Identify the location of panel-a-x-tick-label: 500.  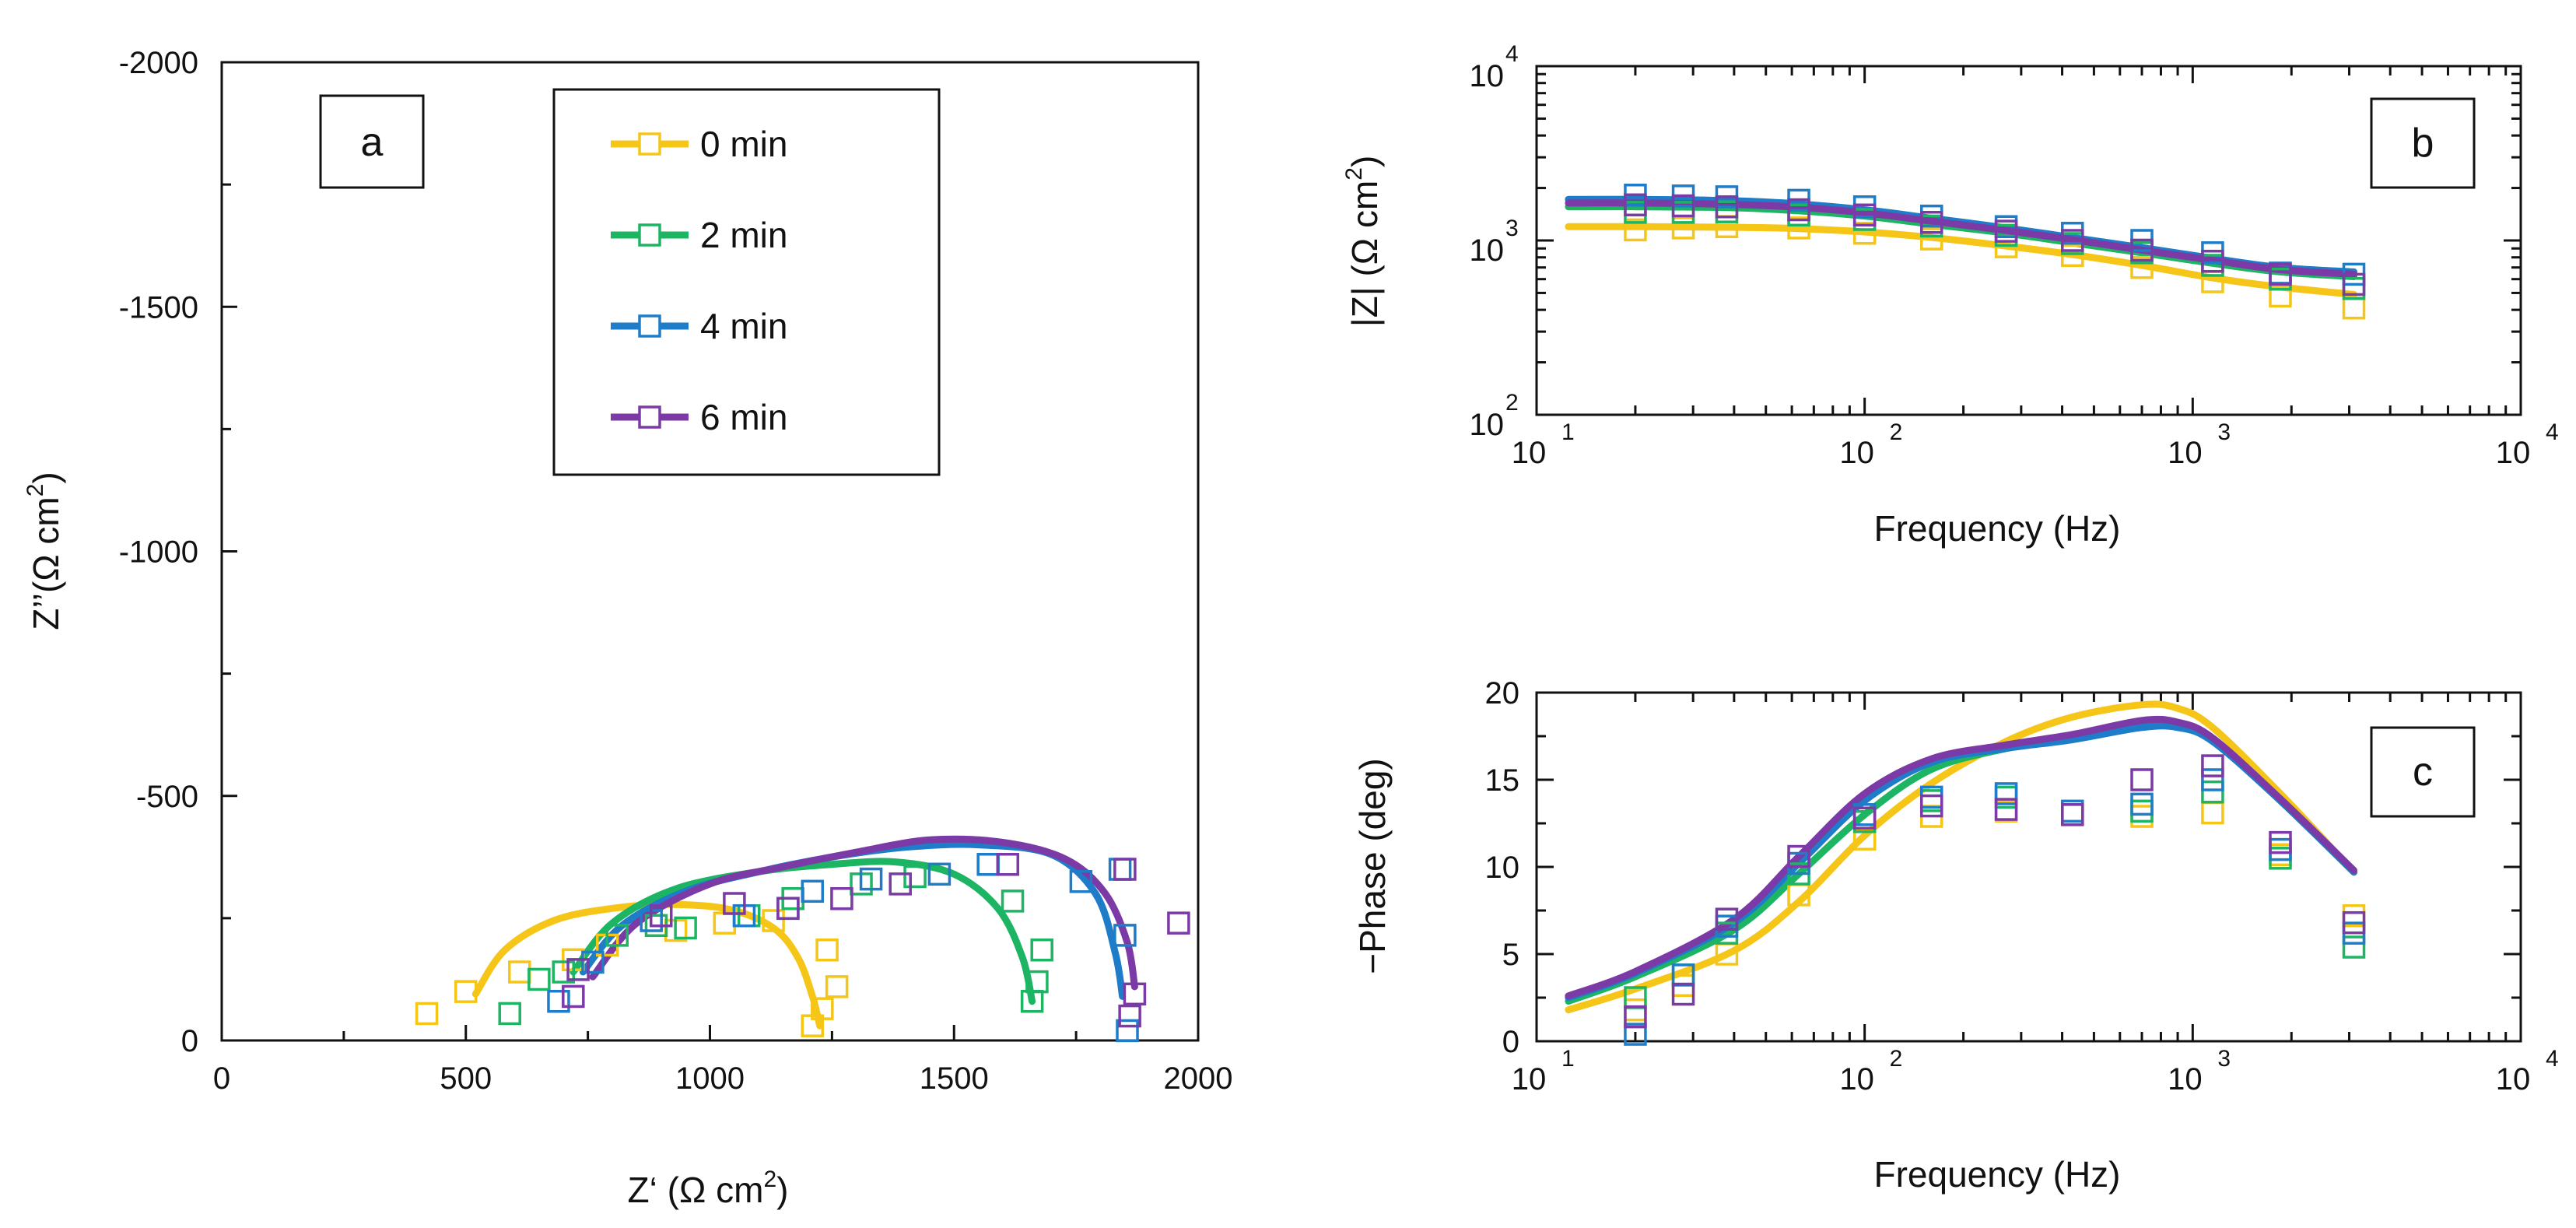
(466, 1078).